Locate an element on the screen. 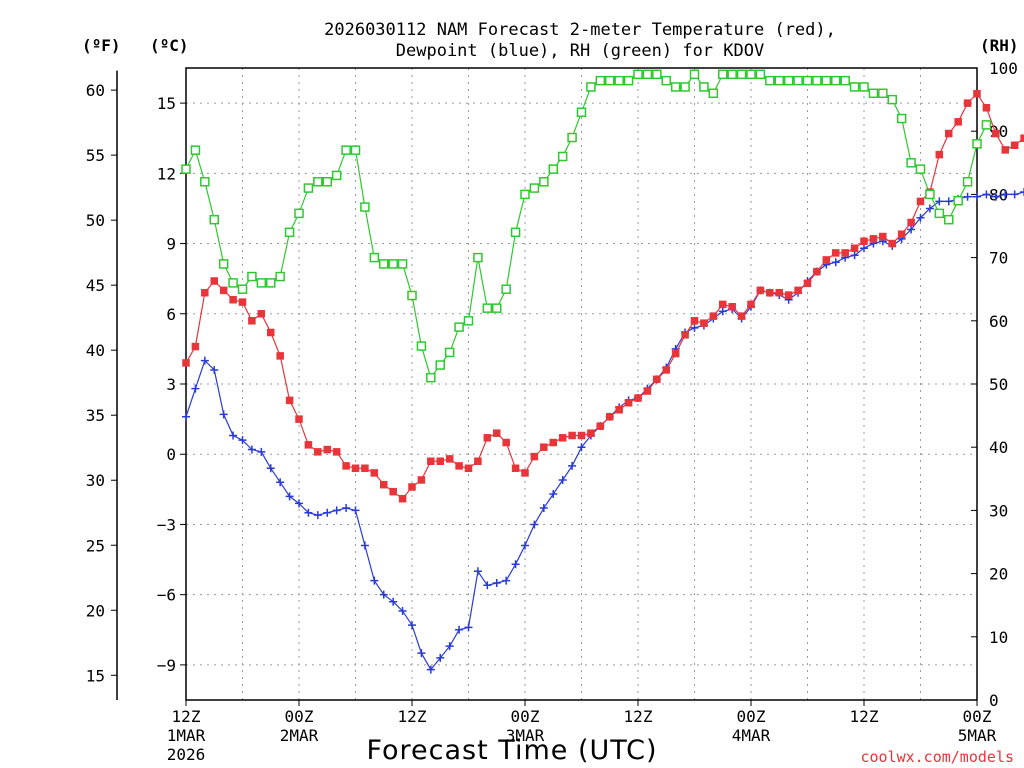  fahrenheit-axis-unit: (ºF) is located at coordinates (101, 45).